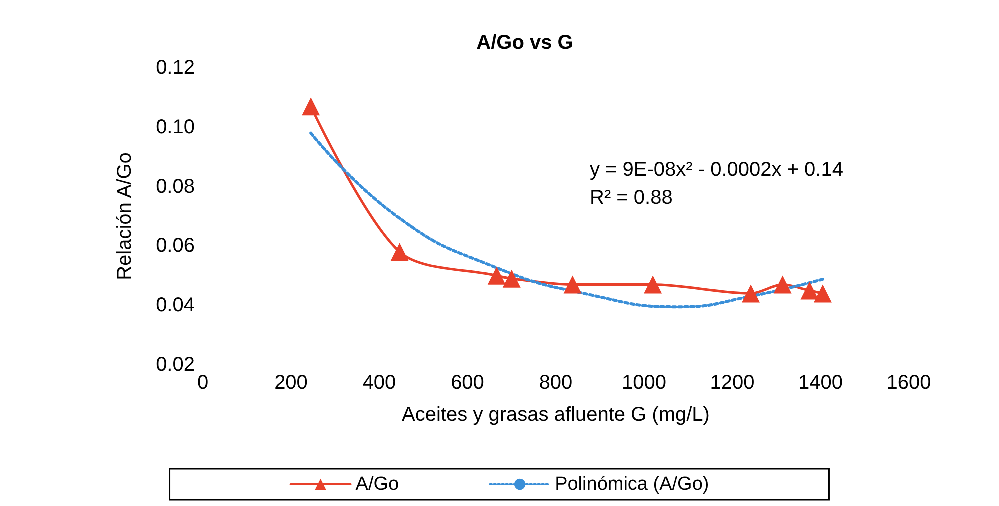 This screenshot has height=506, width=999. I want to click on x-tick-label: 1000, so click(644, 383).